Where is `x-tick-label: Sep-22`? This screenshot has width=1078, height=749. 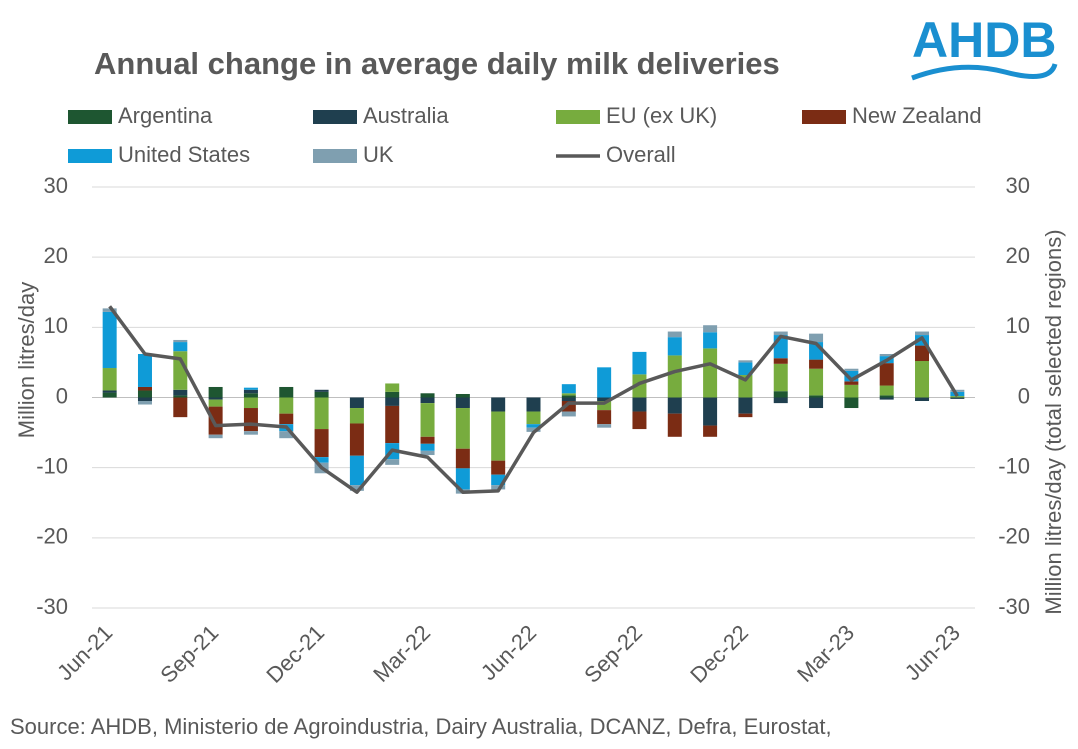
x-tick-label: Sep-22 is located at coordinates (613, 654).